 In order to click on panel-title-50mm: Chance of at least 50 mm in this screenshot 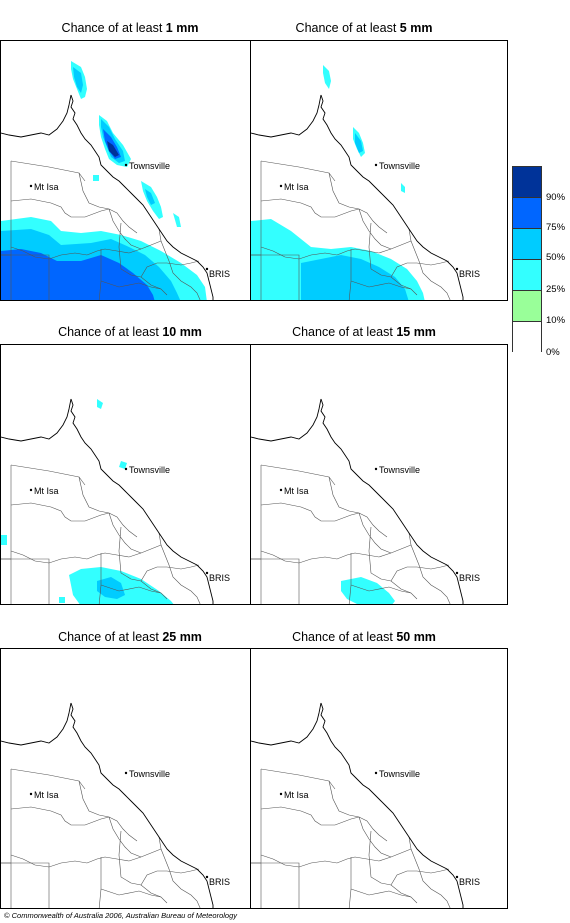, I will do `click(364, 637)`.